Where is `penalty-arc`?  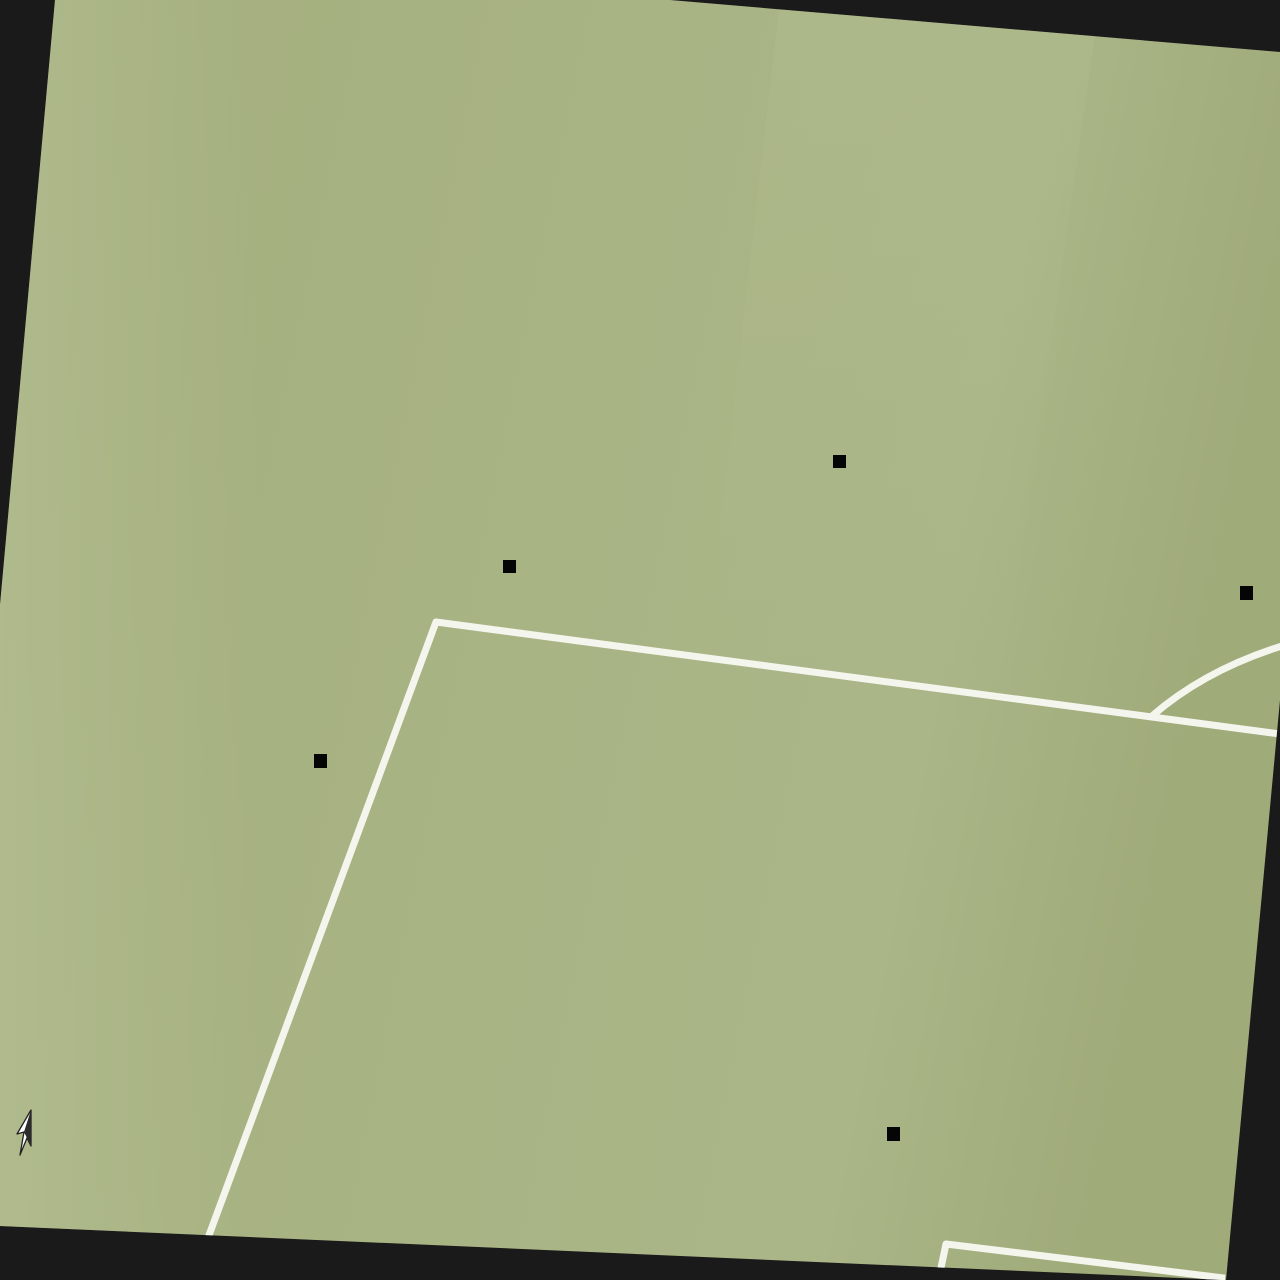
penalty-arc is located at coordinates (1214, 681).